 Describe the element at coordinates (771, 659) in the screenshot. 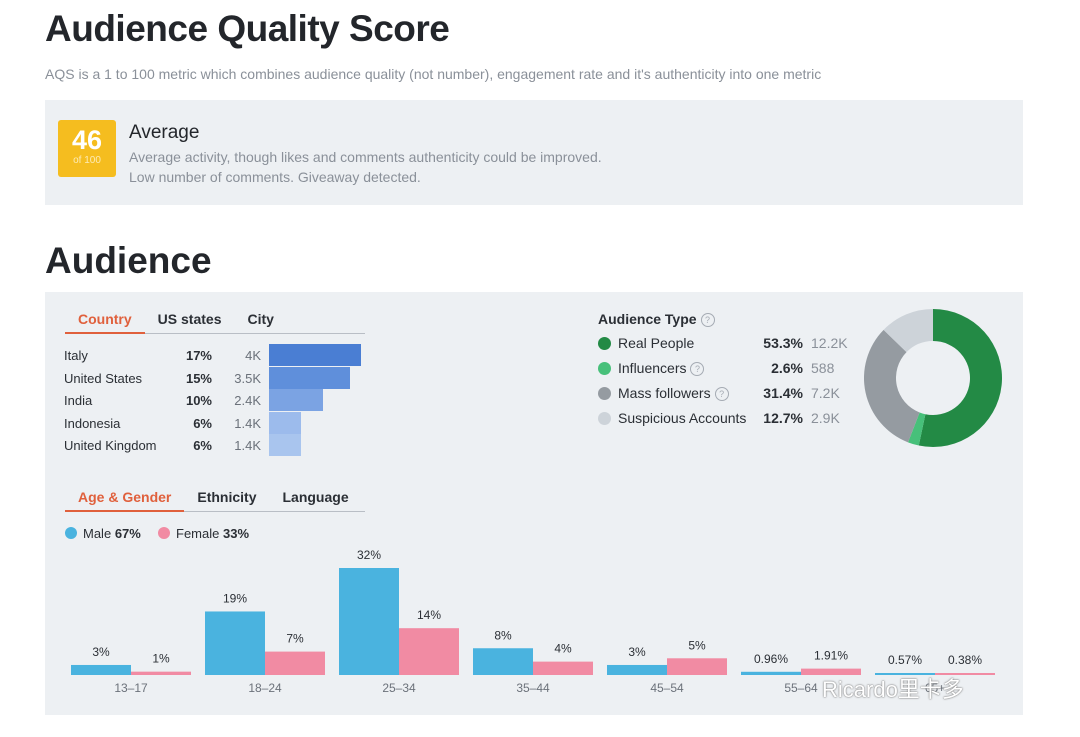

I see `bar-value-label: 0.96%` at that location.